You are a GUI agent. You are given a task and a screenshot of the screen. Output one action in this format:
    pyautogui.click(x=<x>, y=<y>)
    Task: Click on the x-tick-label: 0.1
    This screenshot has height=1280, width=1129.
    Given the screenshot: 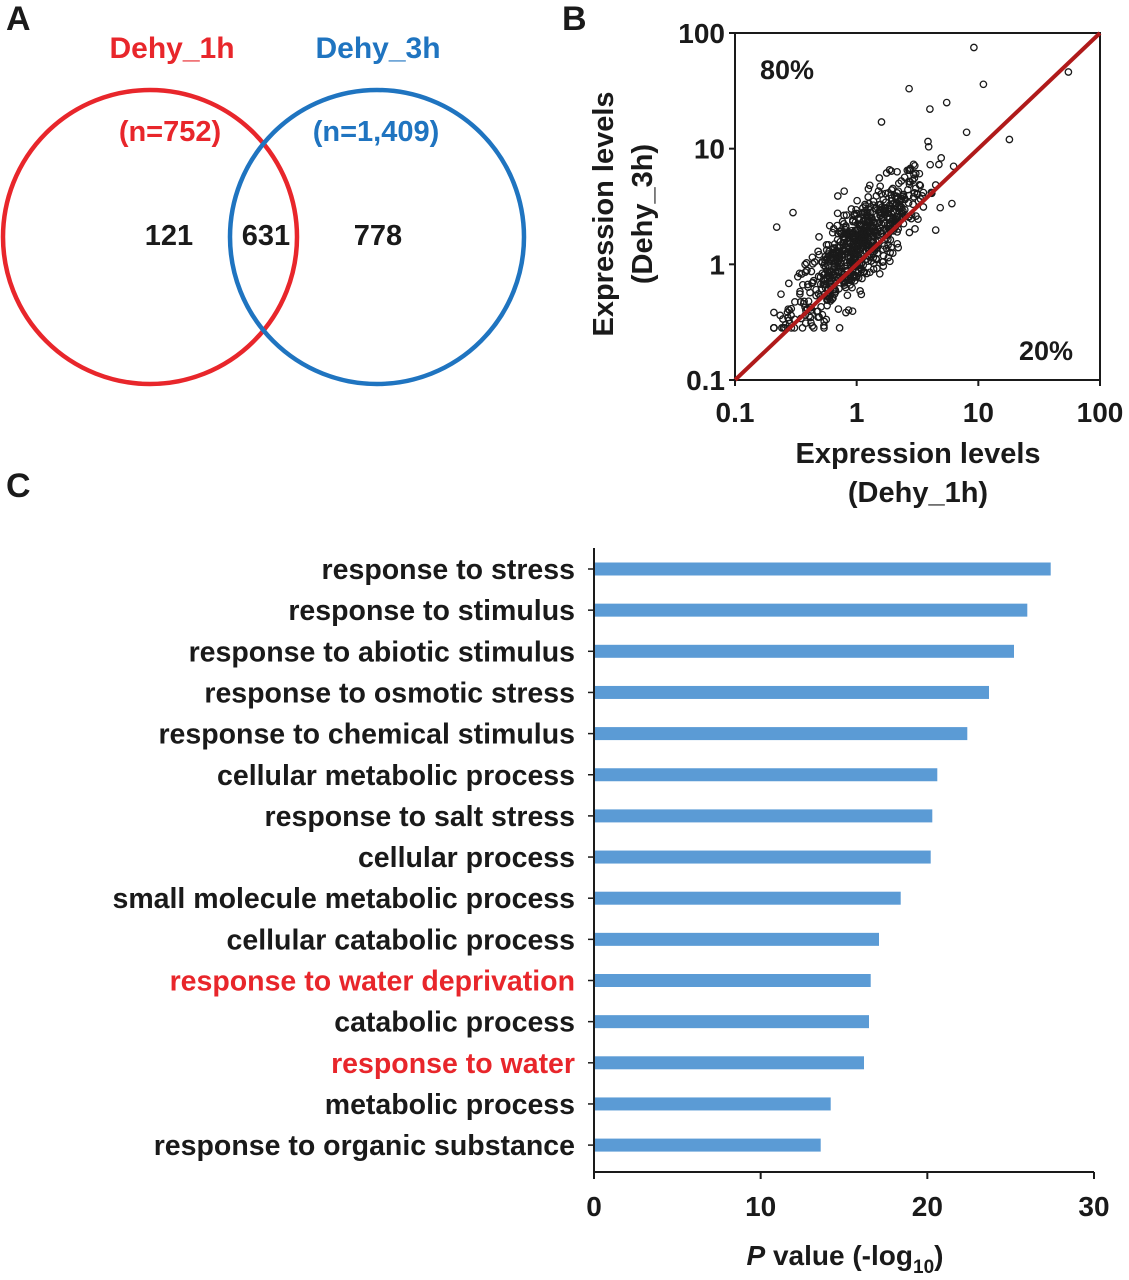 What is the action you would take?
    pyautogui.click(x=735, y=412)
    